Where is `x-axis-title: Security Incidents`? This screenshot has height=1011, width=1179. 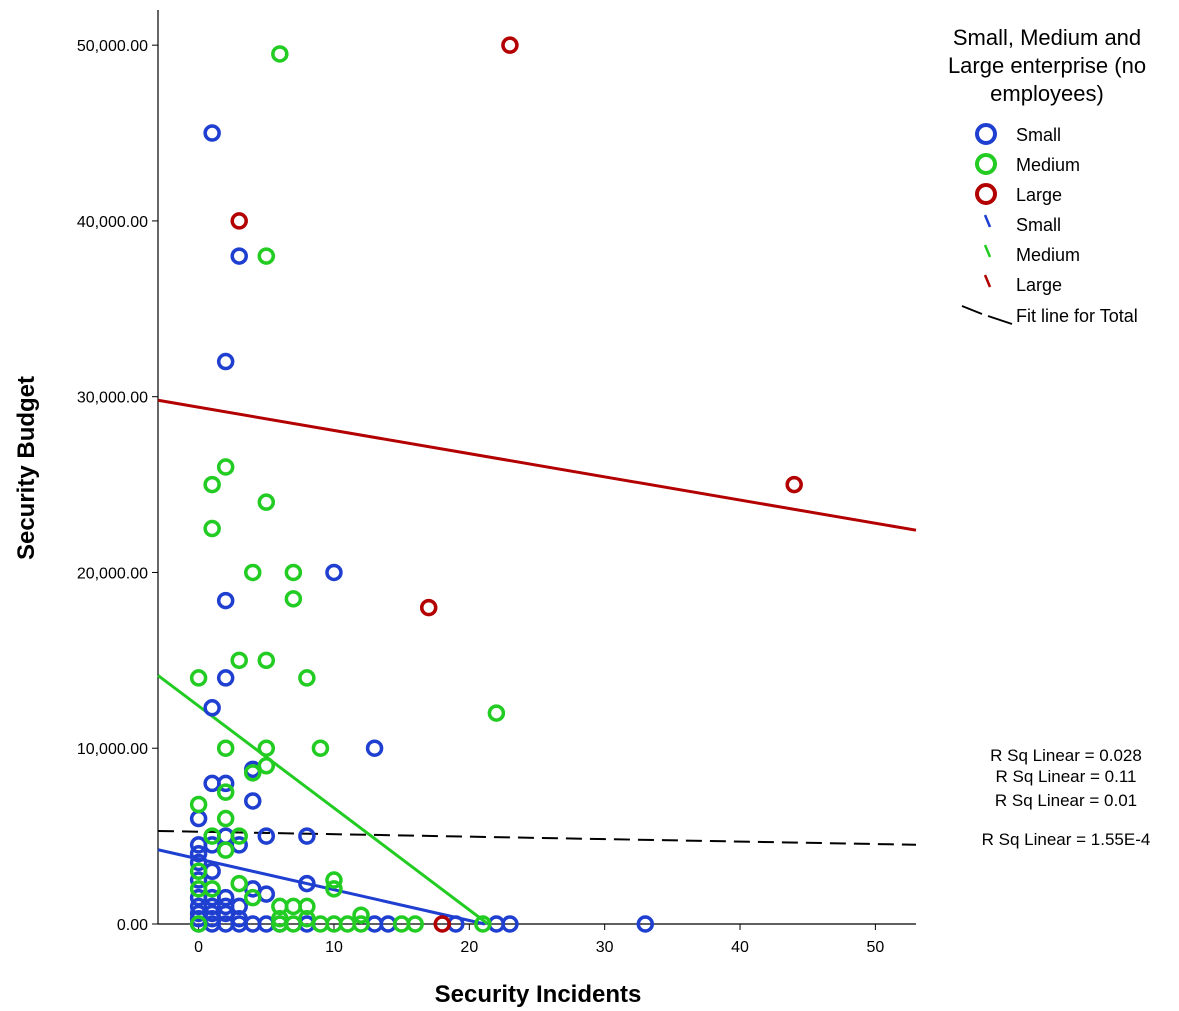
x-axis-title: Security Incidents is located at coordinates (538, 994).